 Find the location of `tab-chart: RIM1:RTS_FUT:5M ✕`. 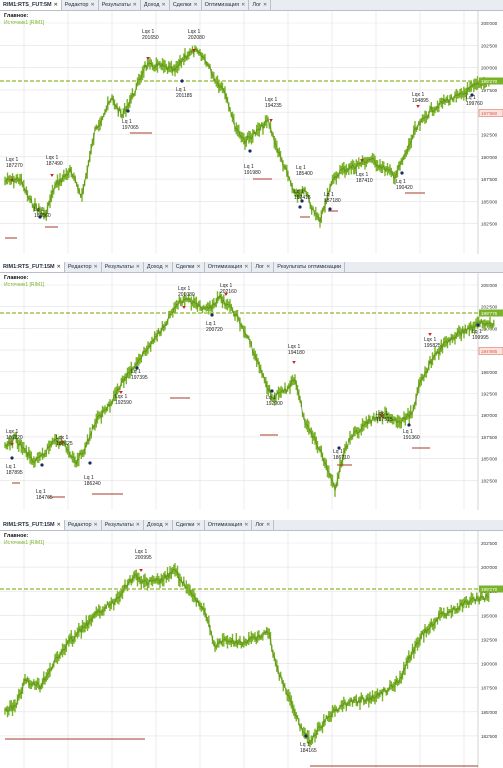

tab-chart: RIM1:RTS_FUT:5M ✕ is located at coordinates (31, 5).